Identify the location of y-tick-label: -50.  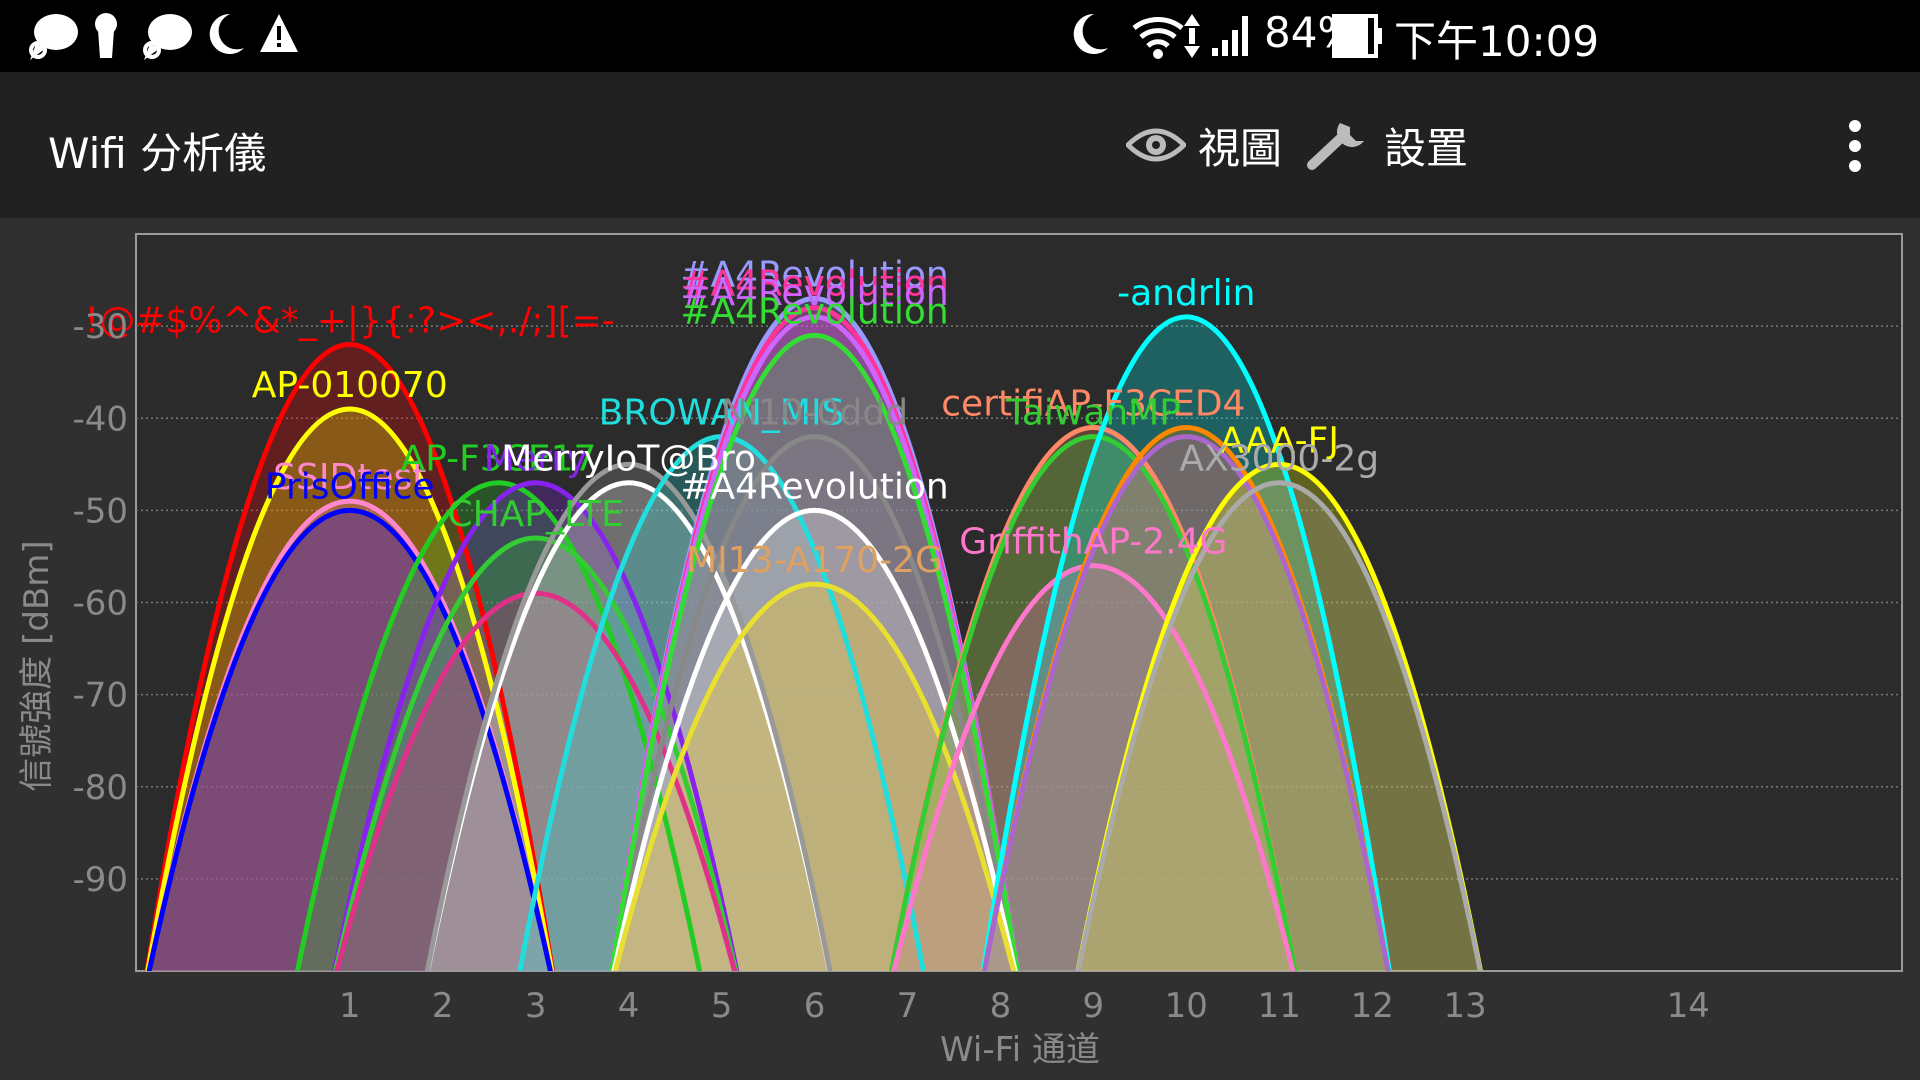
(100, 511).